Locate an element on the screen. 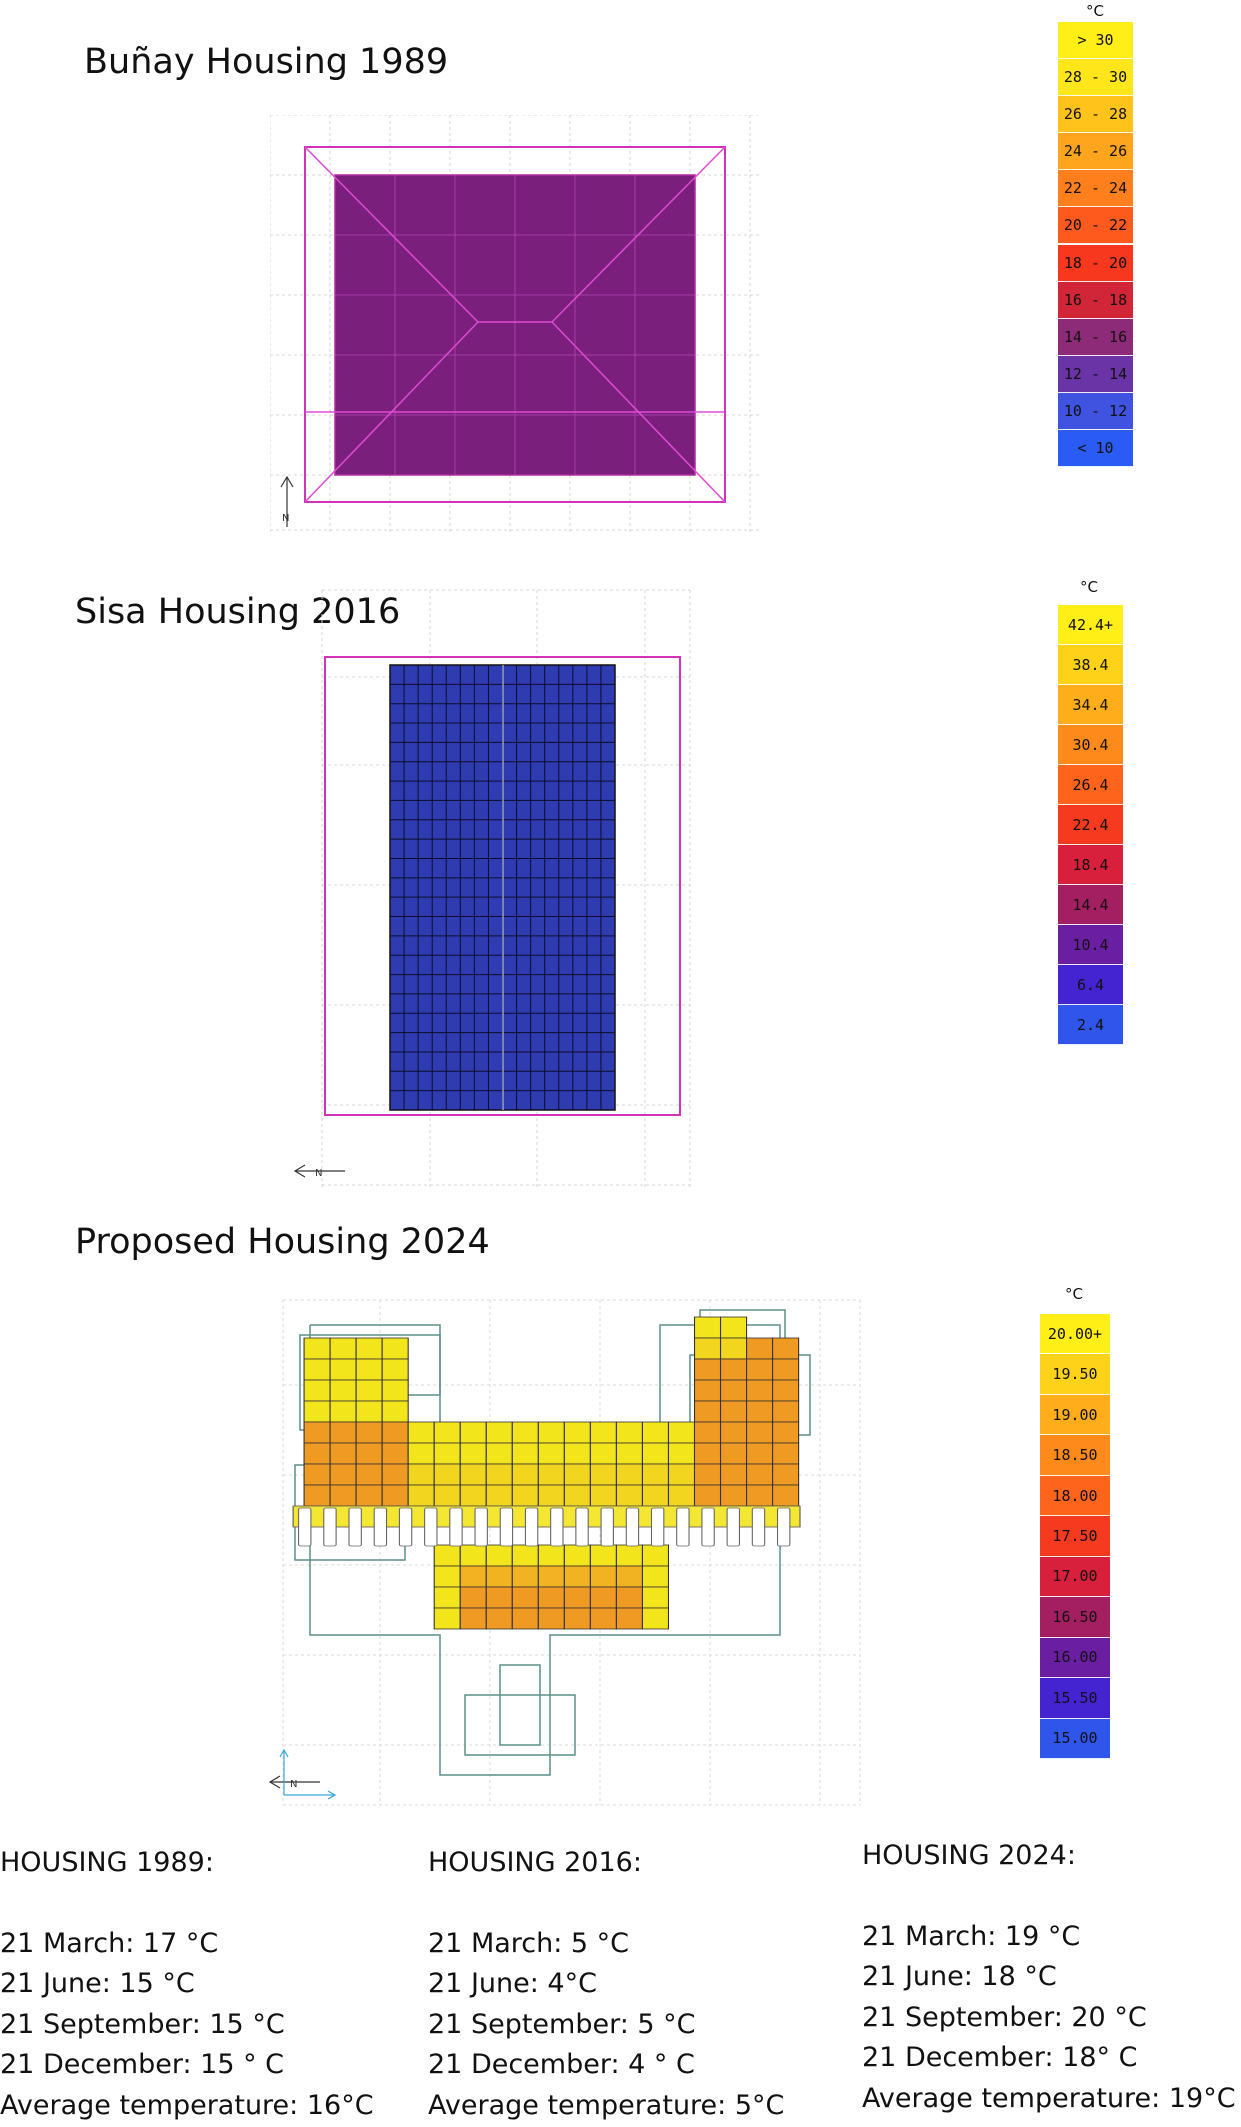 The height and width of the screenshot is (2127, 1241). legend-swatch: 26 - 28 is located at coordinates (1095, 115).